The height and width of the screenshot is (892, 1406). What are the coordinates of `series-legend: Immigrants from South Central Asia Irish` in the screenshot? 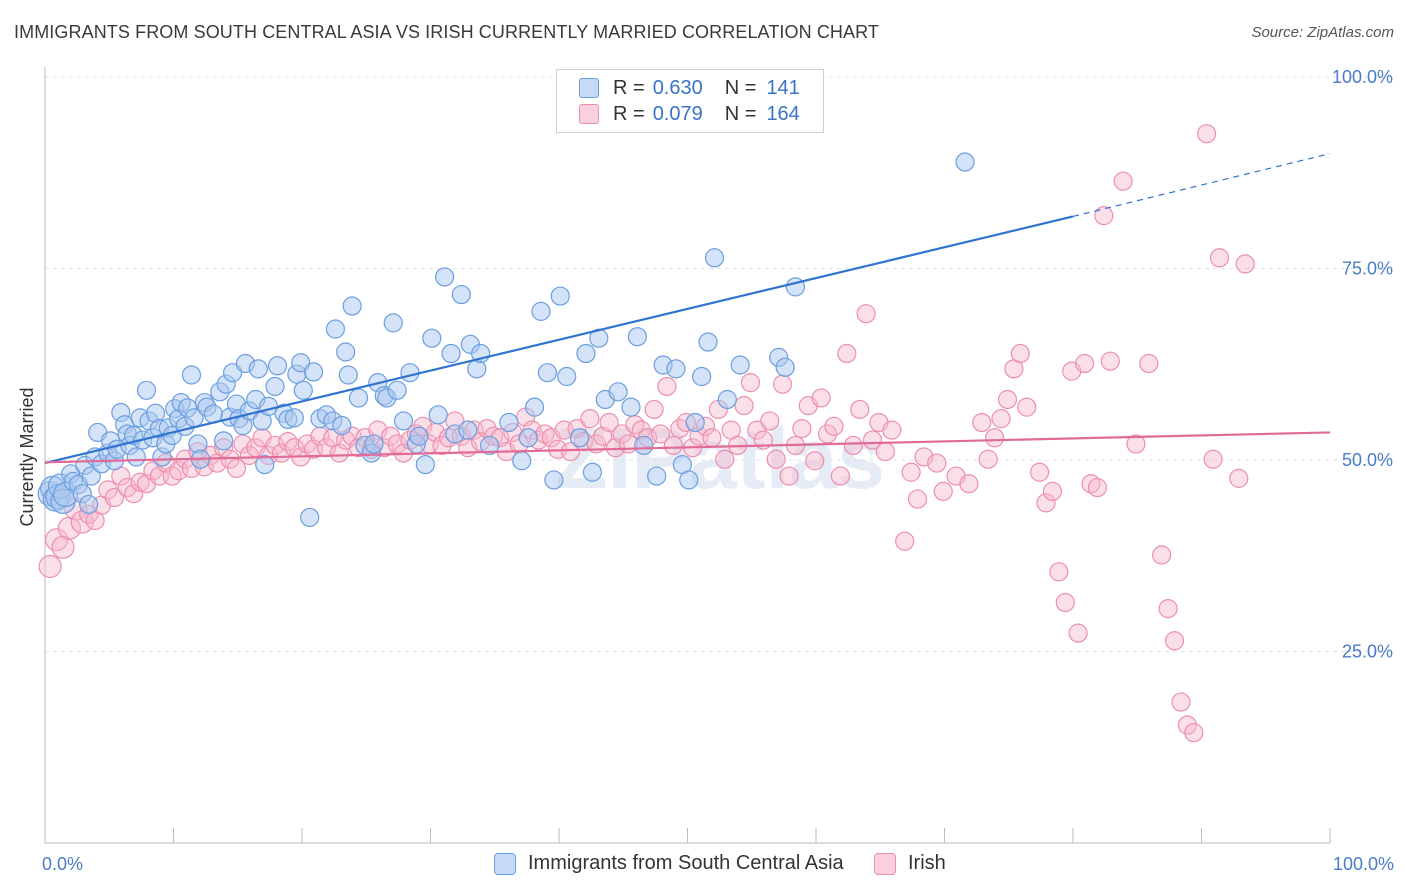 It's located at (703, 865).